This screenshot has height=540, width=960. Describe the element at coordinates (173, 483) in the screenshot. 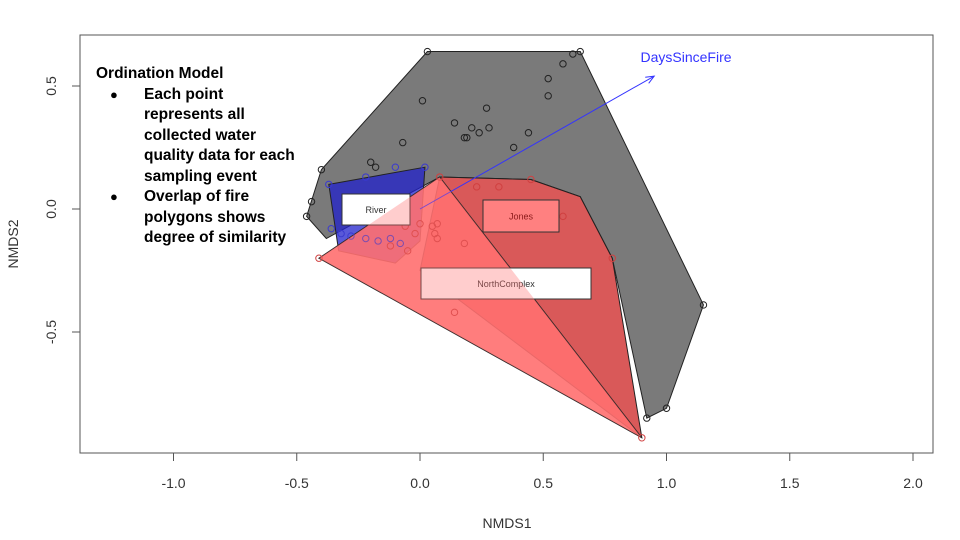

I see `x-tick-label: -1.0` at that location.